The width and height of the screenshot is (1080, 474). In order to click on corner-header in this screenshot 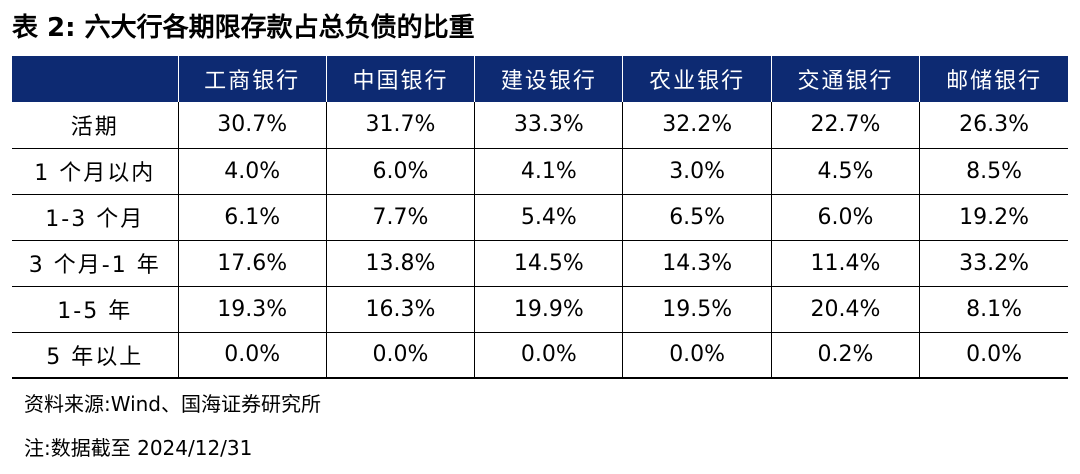, I will do `click(95, 79)`.